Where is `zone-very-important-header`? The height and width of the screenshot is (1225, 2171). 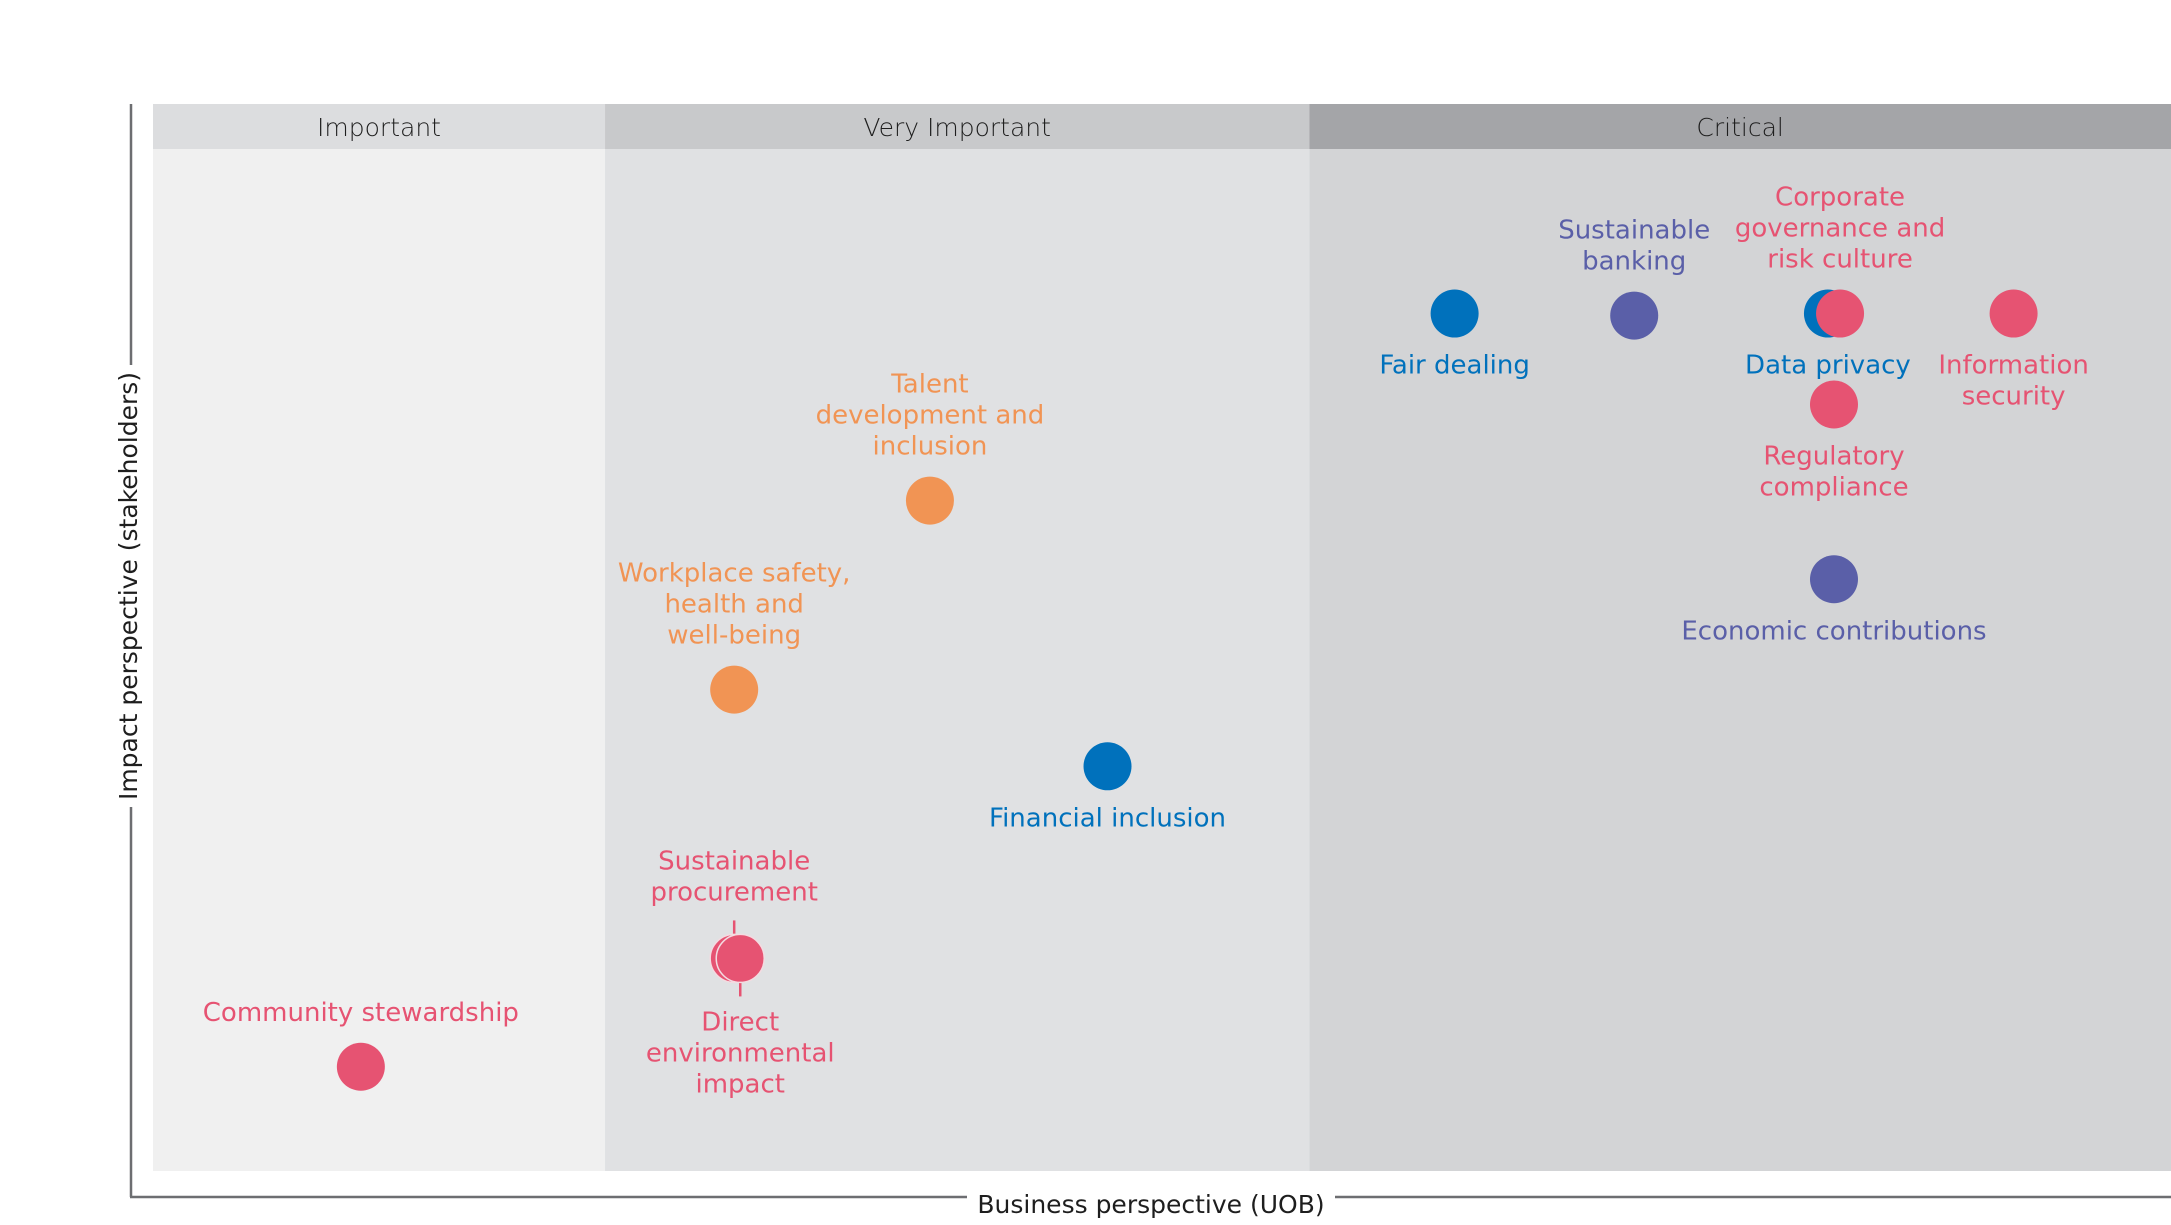
zone-very-important-header is located at coordinates (957, 126).